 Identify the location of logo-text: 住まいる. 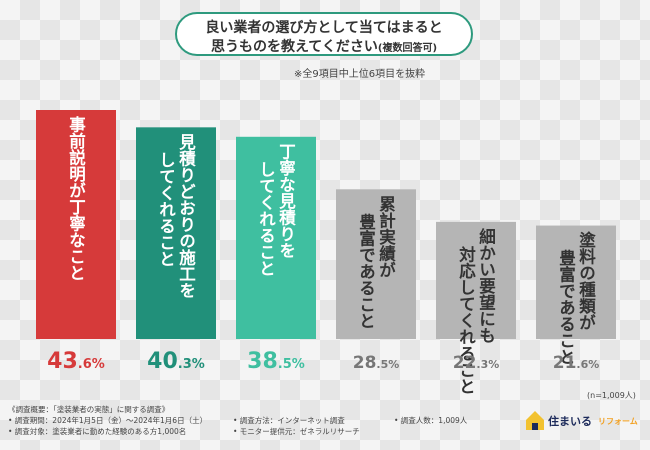
(570, 421).